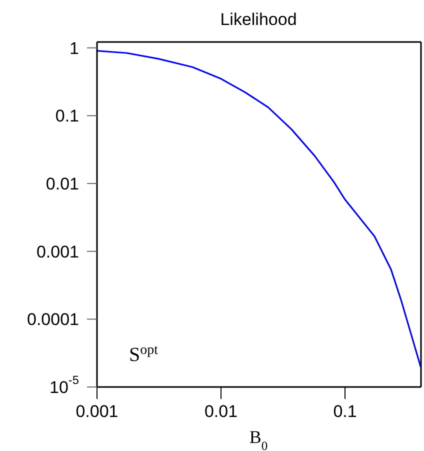 This screenshot has height=451, width=424. I want to click on x-tick-label: 0.001, so click(97, 411).